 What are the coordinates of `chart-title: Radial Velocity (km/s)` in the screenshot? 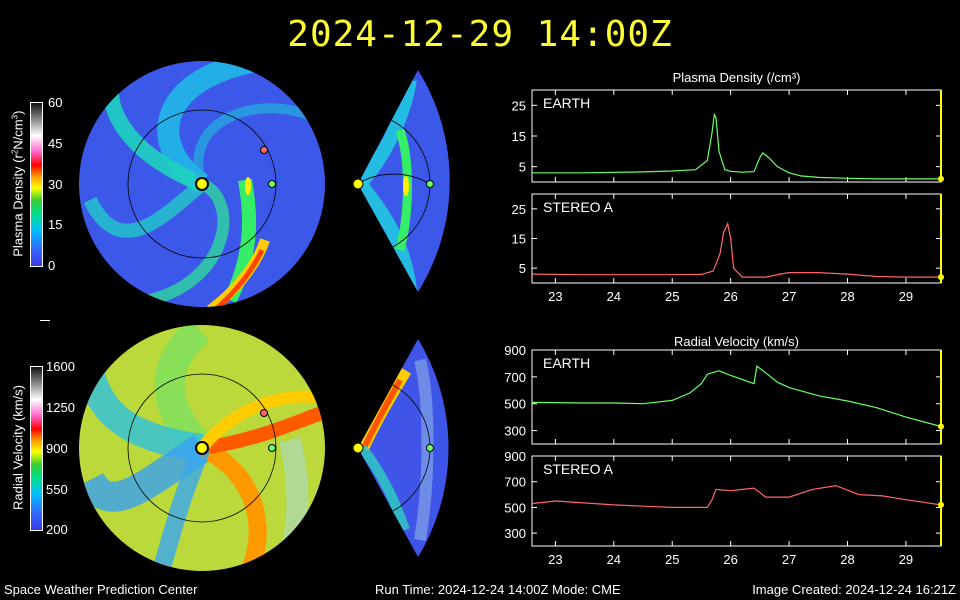 It's located at (736, 341).